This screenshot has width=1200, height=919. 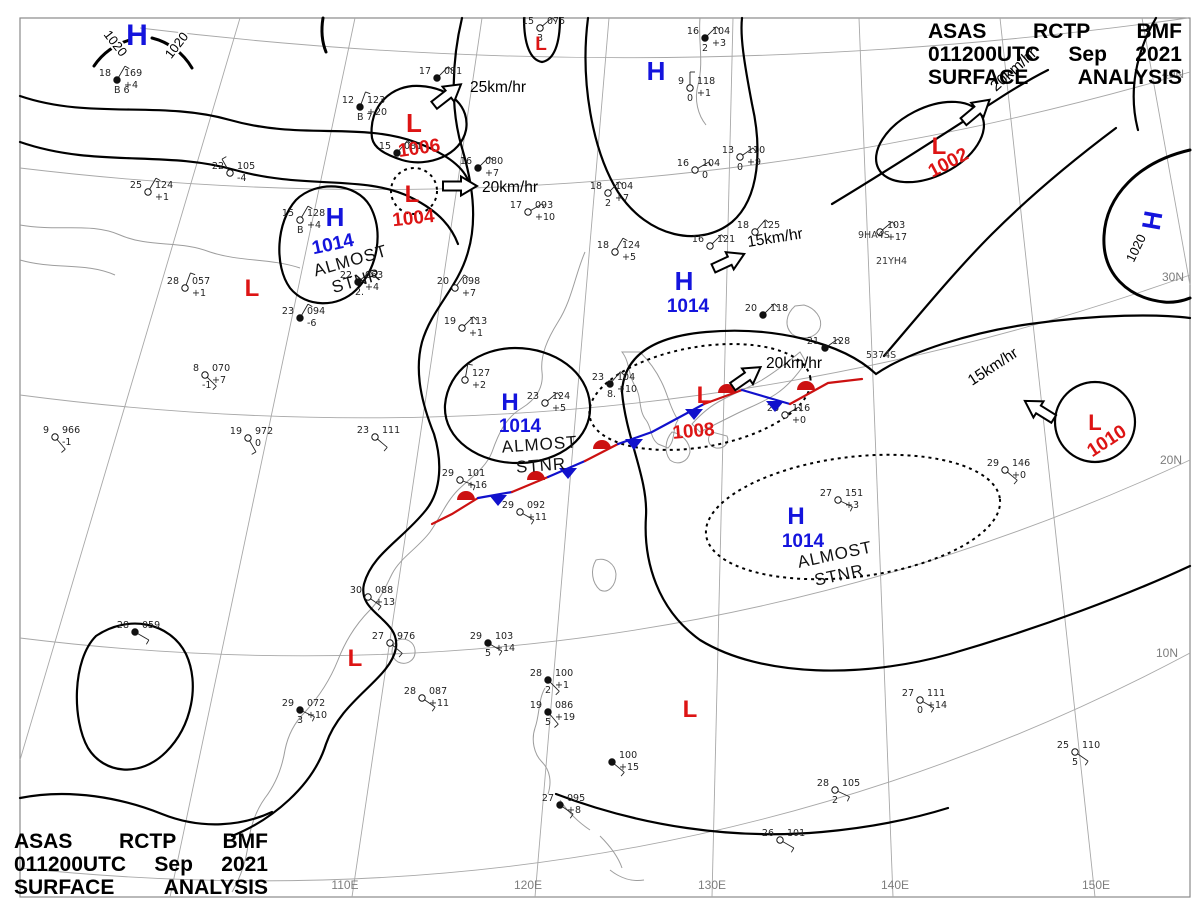 I want to click on station-pressure: 966, so click(x=71, y=430).